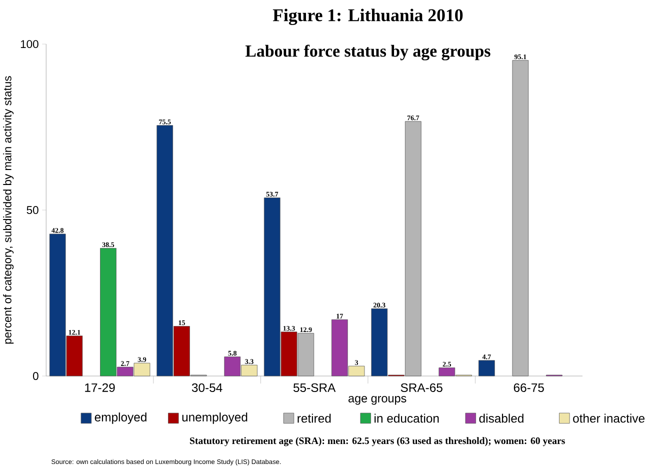 This screenshot has height=468, width=646. I want to click on y-tick-label: 0, so click(35, 376).